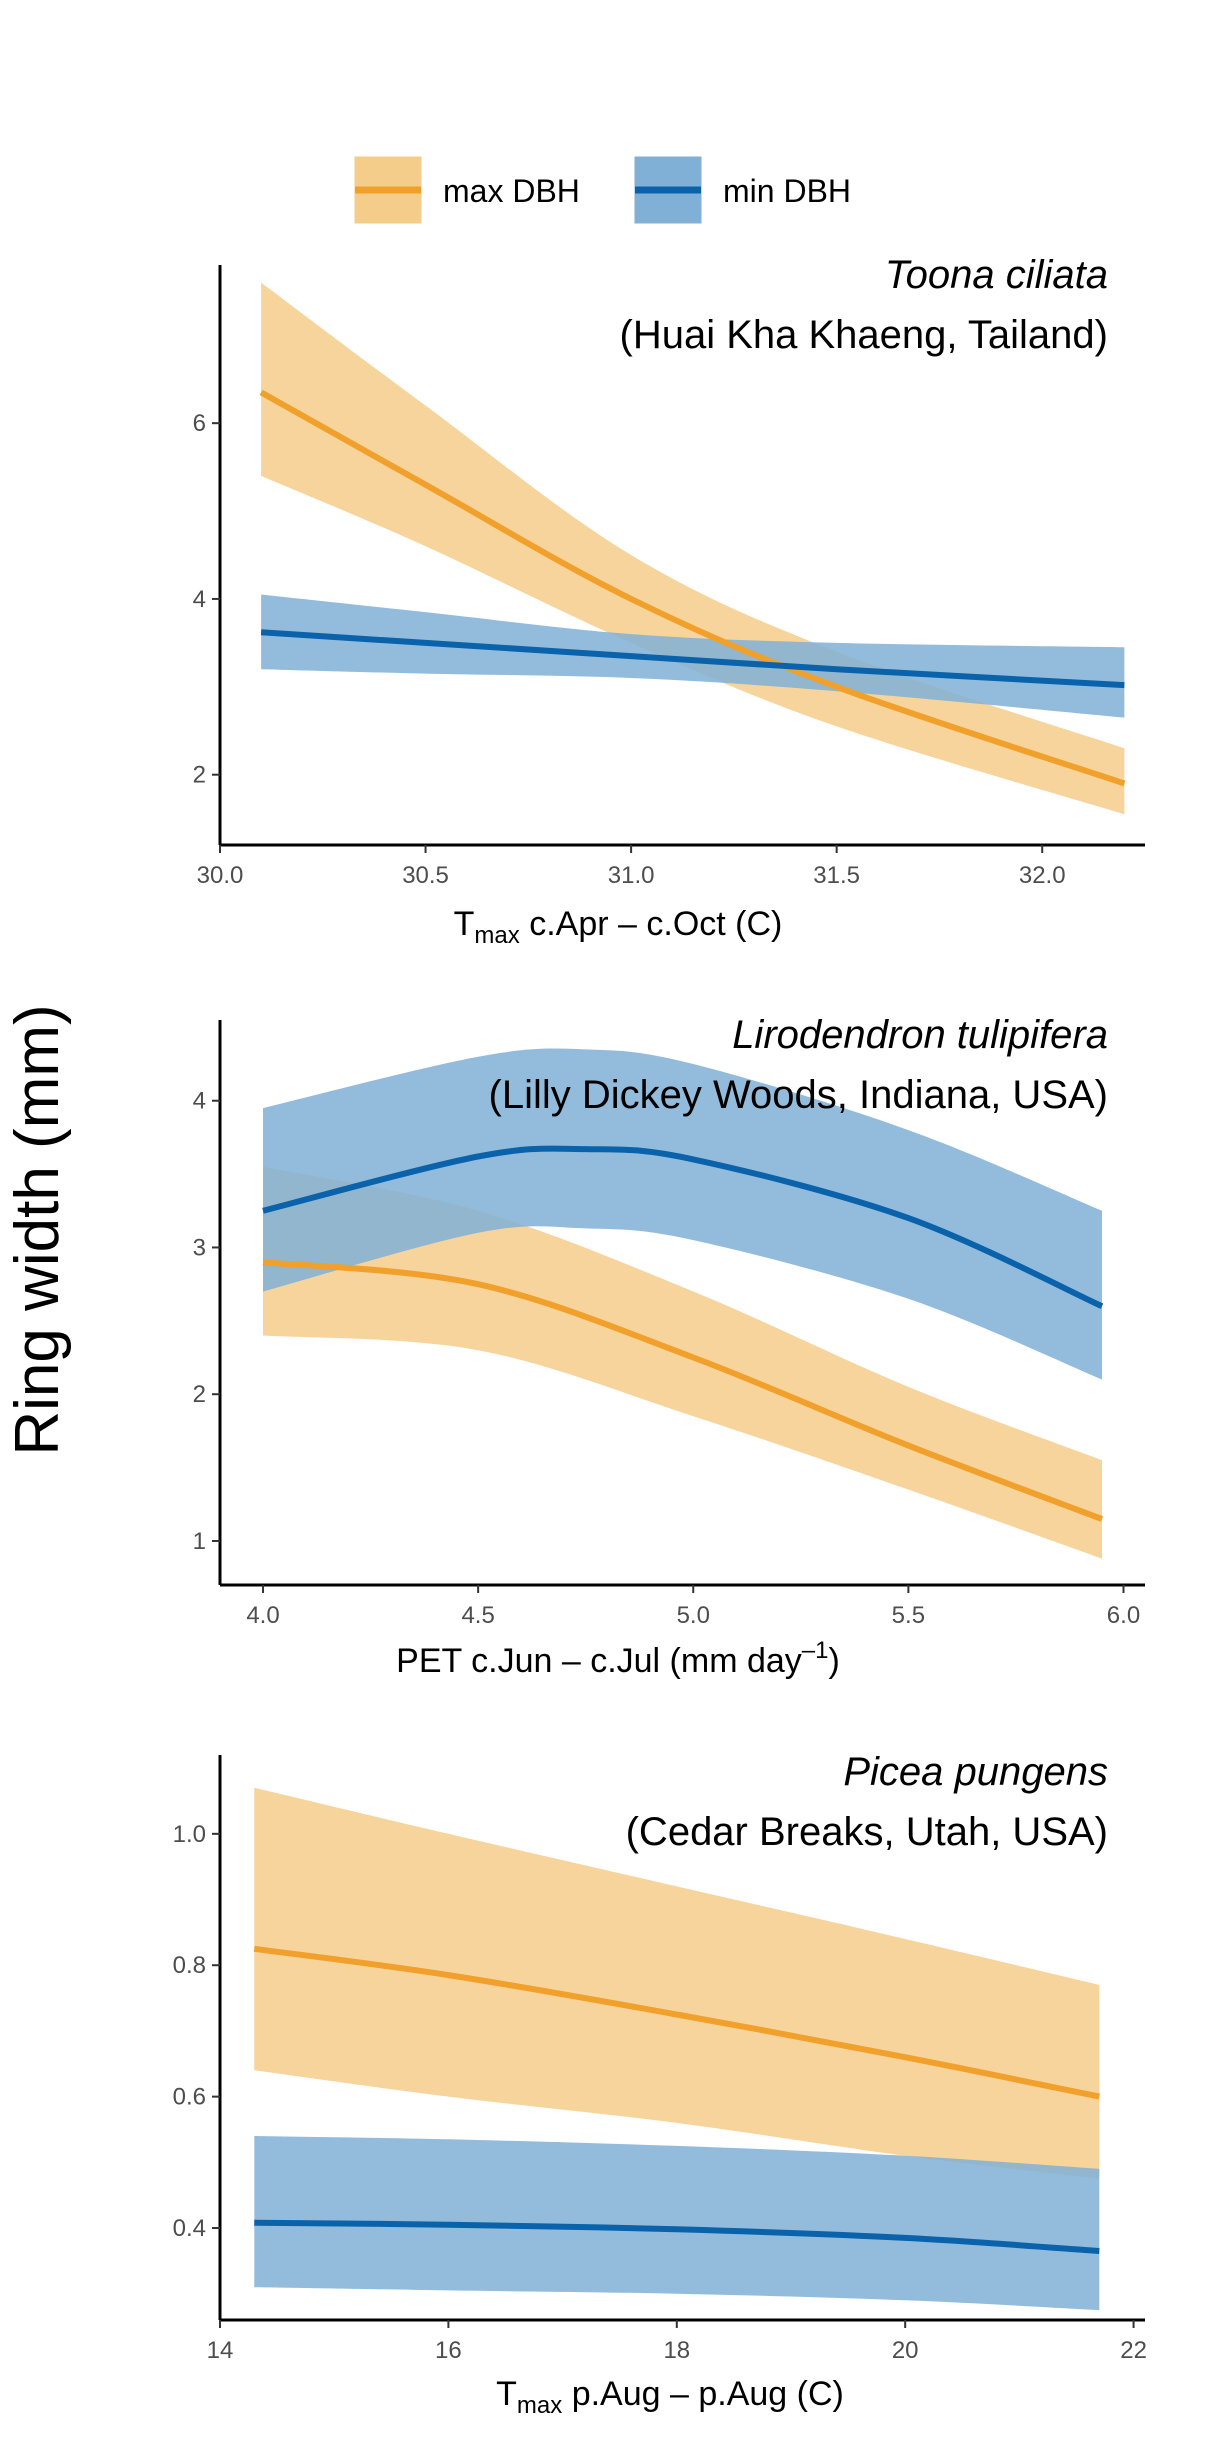 This screenshot has width=1230, height=2460. Describe the element at coordinates (189, 1965) in the screenshot. I see `y-tick-label: 0.8` at that location.